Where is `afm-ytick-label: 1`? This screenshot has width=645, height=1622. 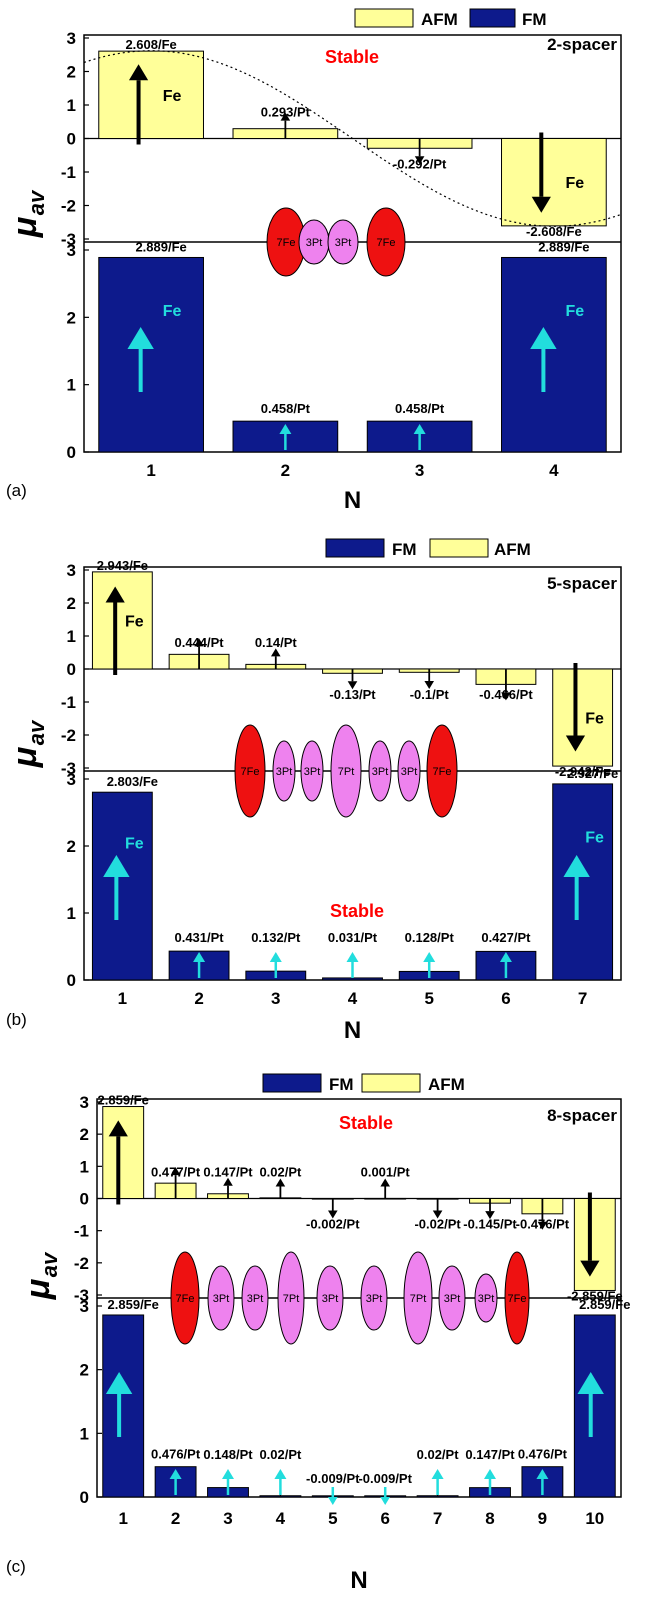 afm-ytick-label: 1 is located at coordinates (71, 636).